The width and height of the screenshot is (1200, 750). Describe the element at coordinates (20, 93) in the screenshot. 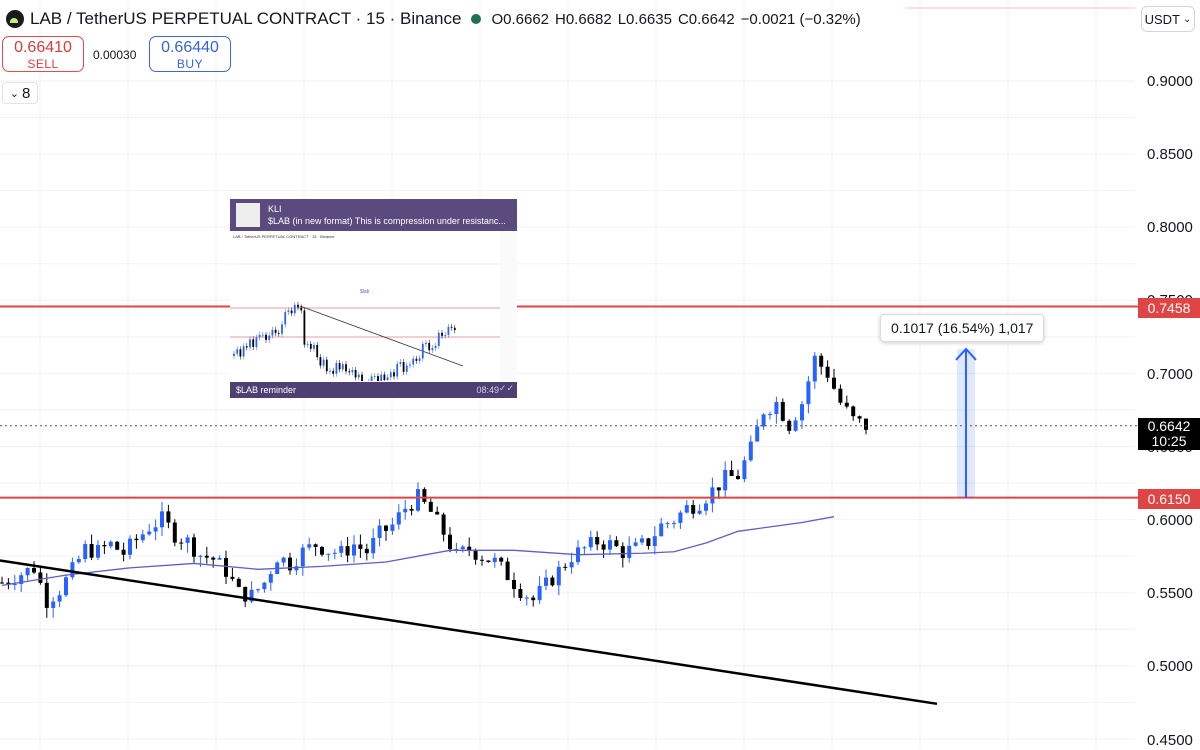

I see `indicators-toggle-button: ⌄ 8` at that location.